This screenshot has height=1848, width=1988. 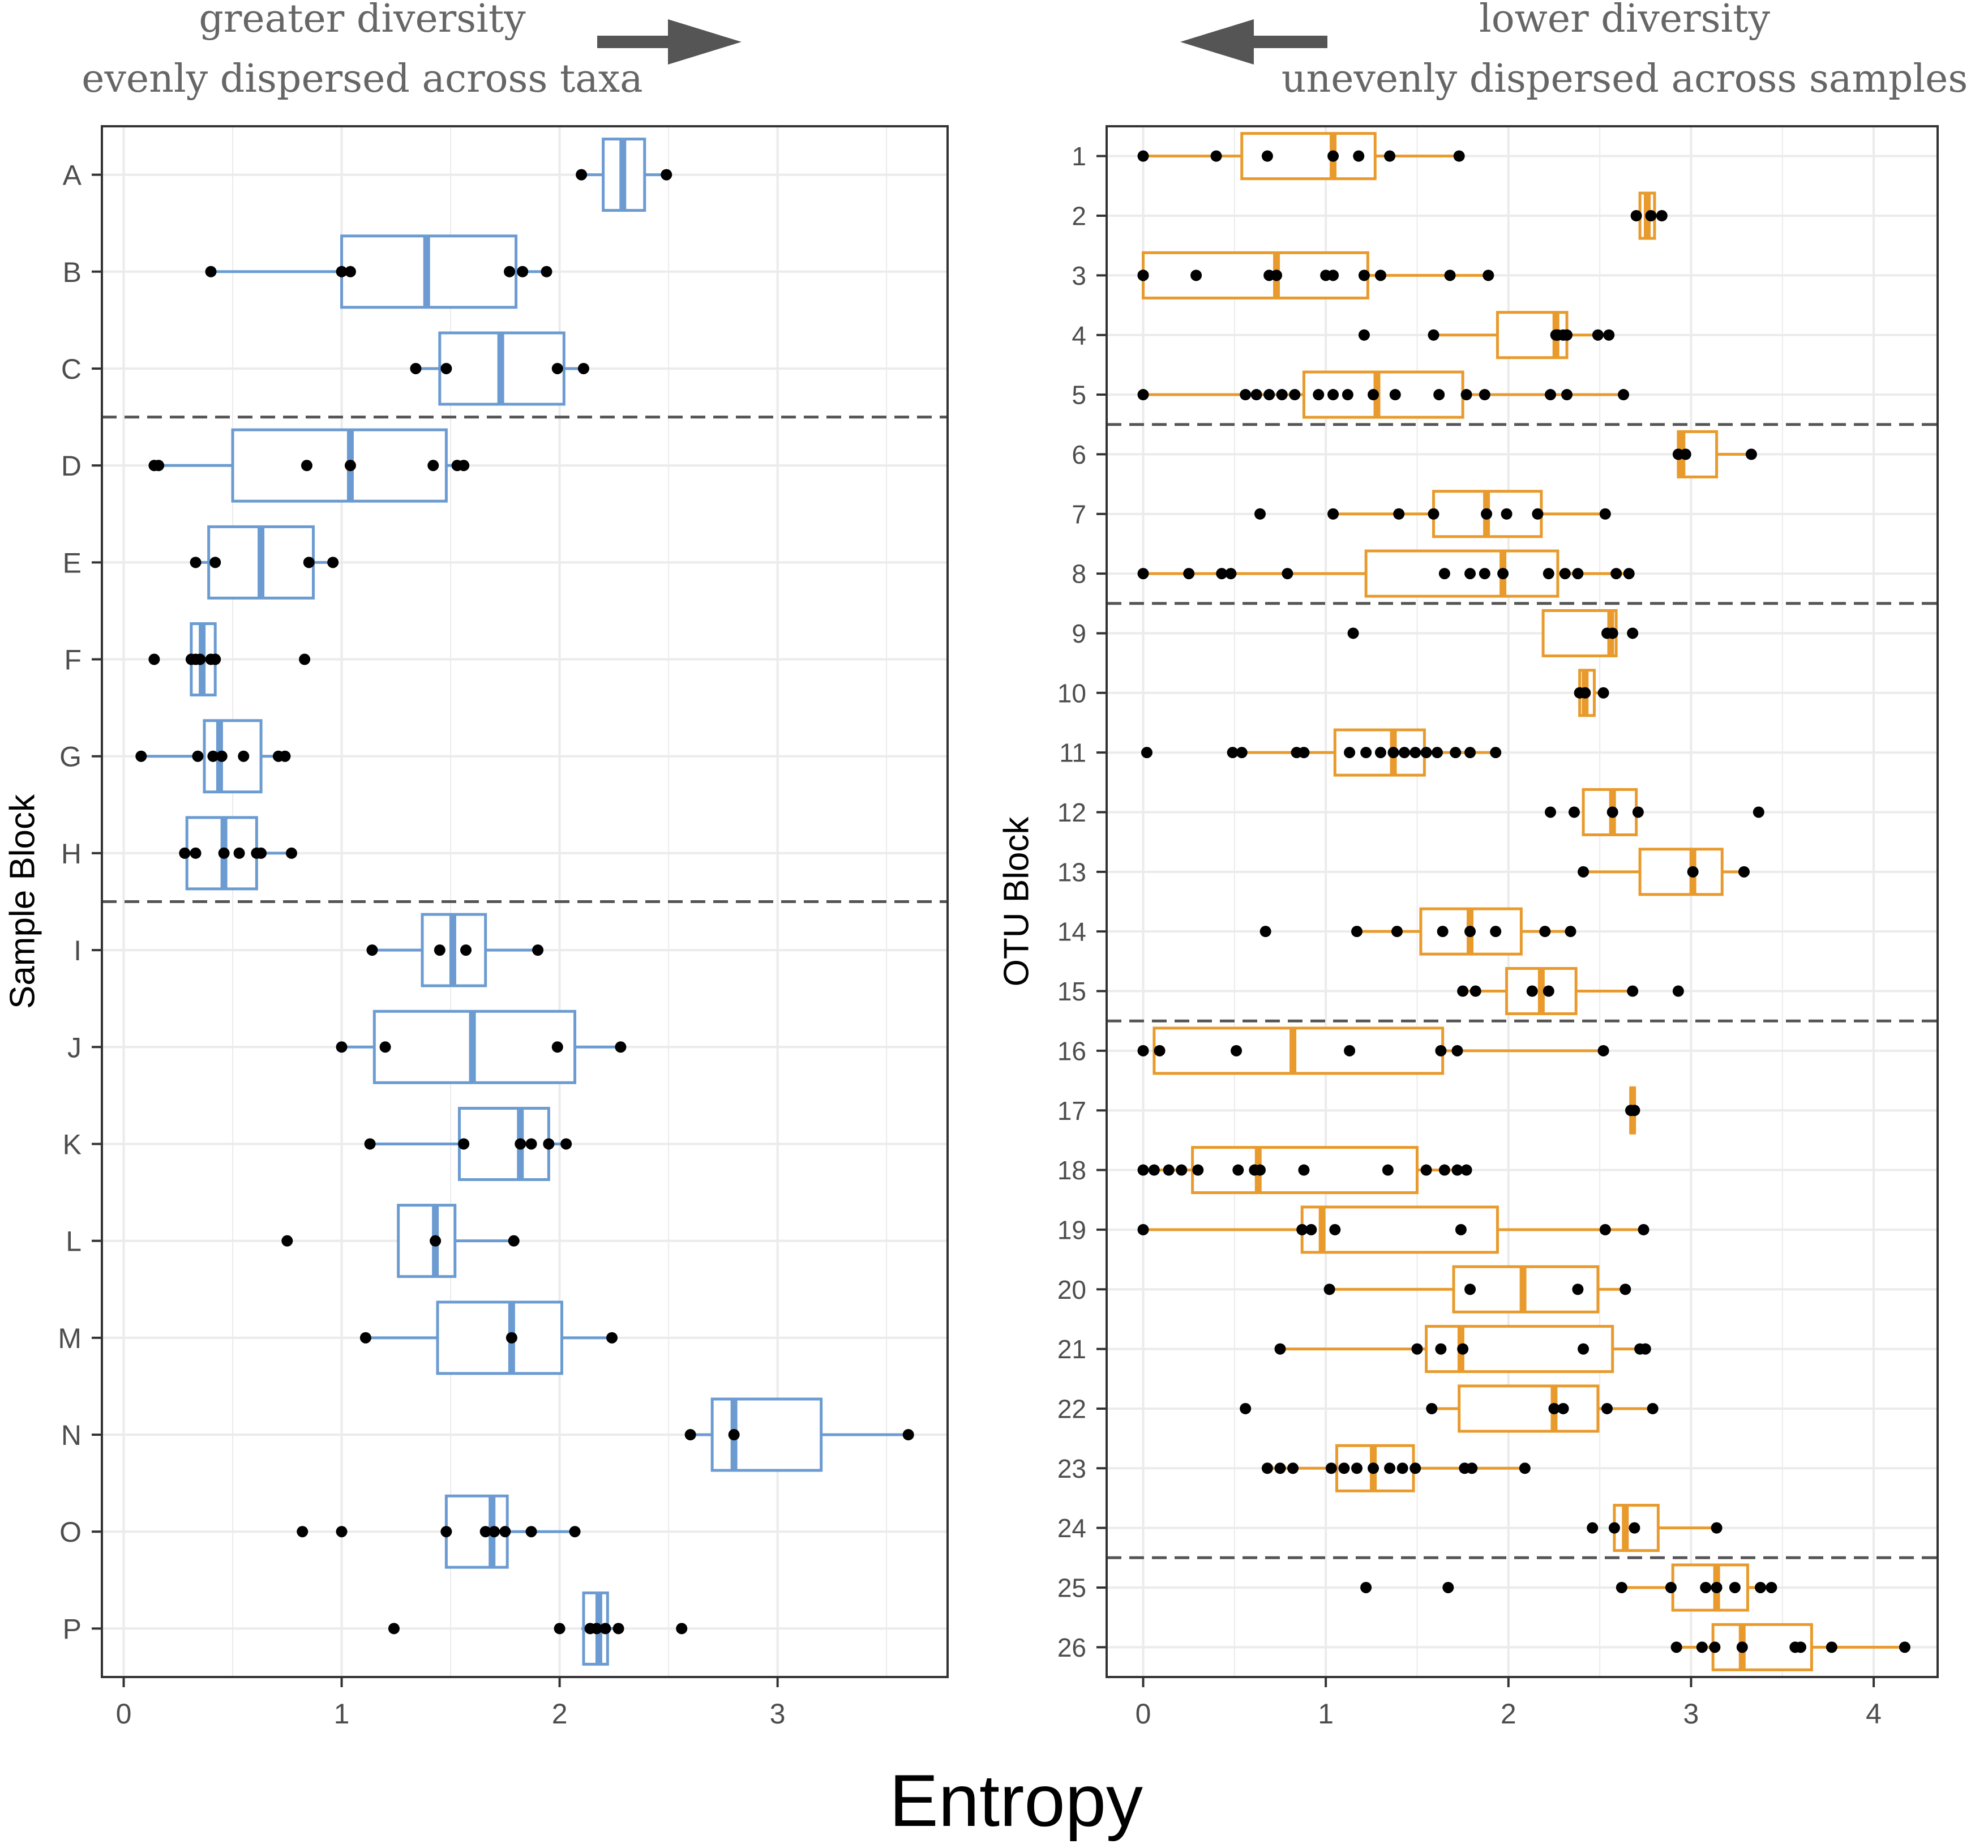 I want to click on sample-category-tick-label: N, so click(x=72, y=1435).